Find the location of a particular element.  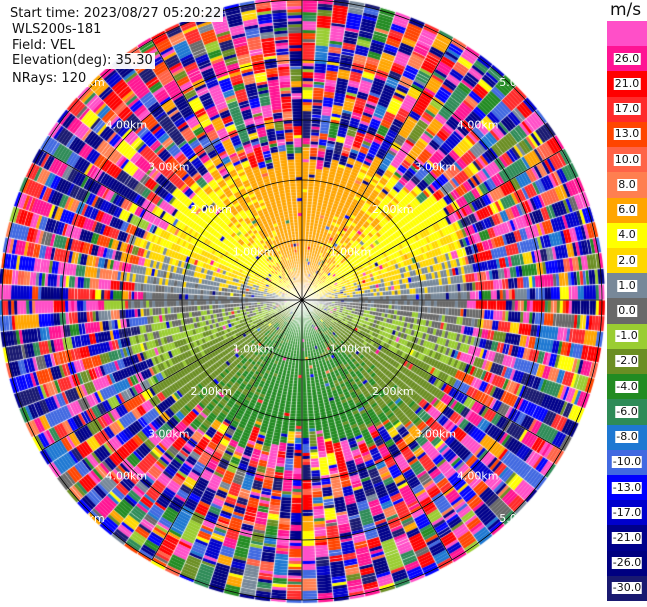

field-label: Field: VEL is located at coordinates (43, 46).